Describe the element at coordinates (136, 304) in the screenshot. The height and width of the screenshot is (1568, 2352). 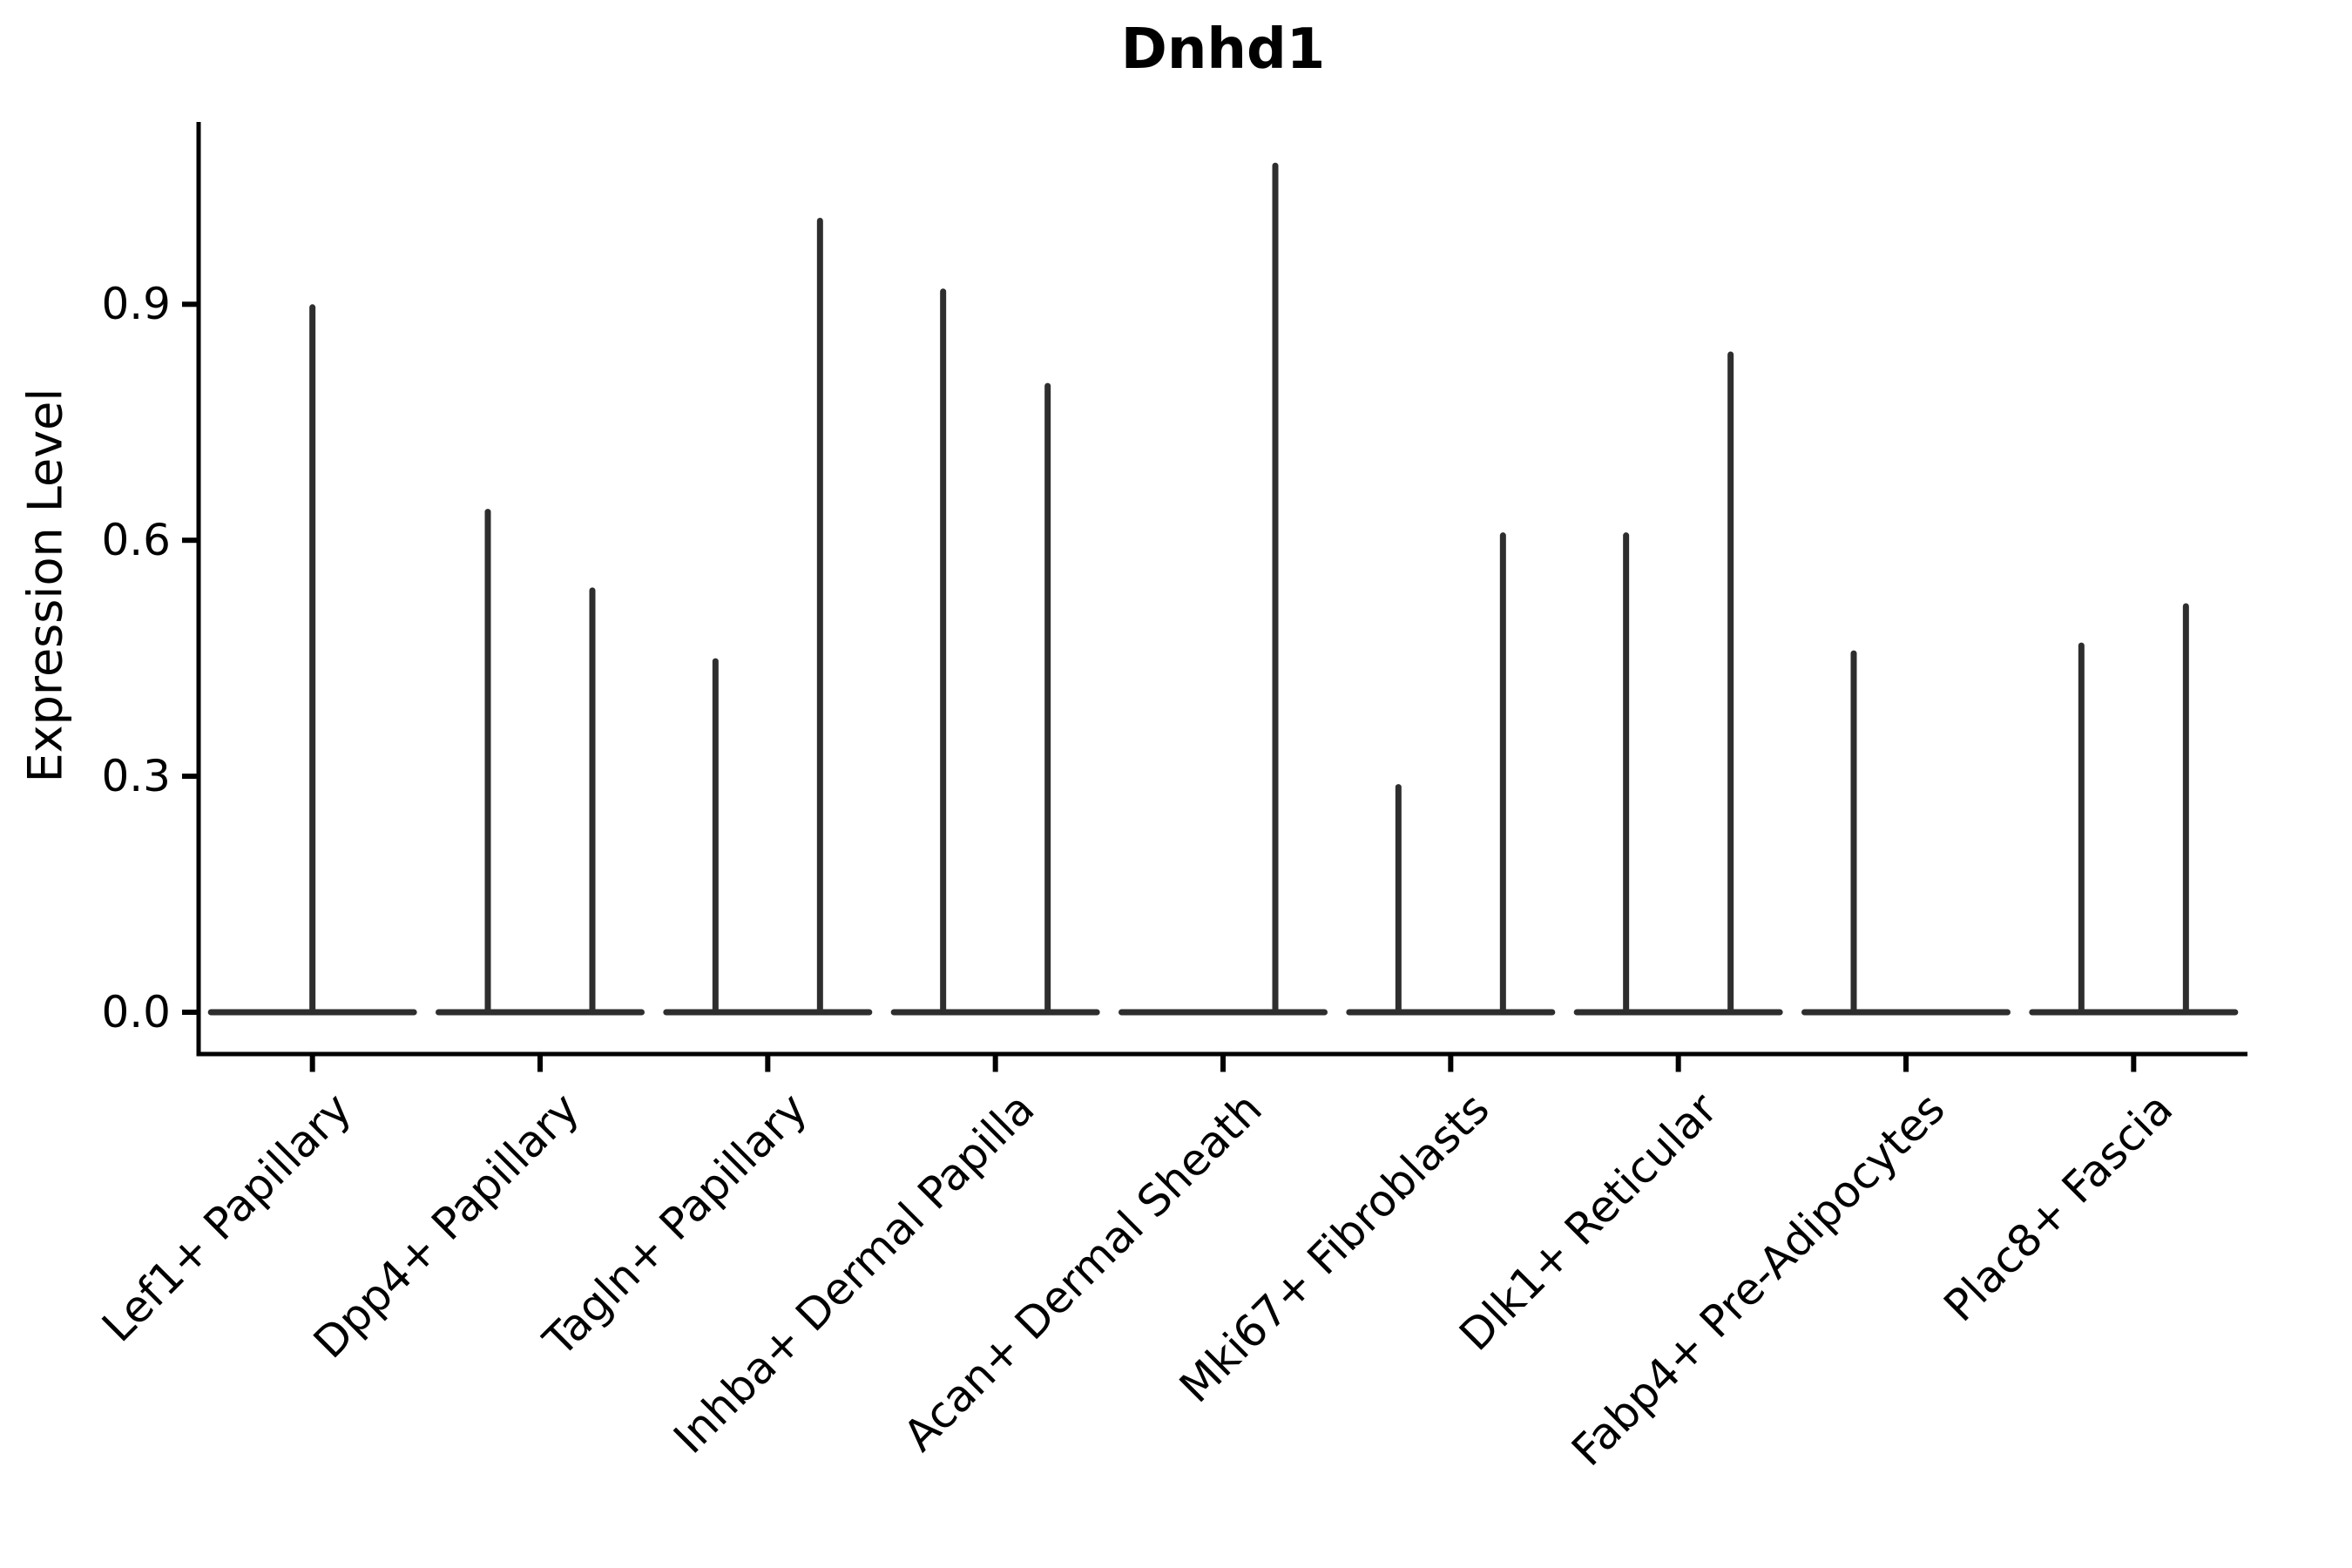
I see `y-tick-label: 0.9` at that location.